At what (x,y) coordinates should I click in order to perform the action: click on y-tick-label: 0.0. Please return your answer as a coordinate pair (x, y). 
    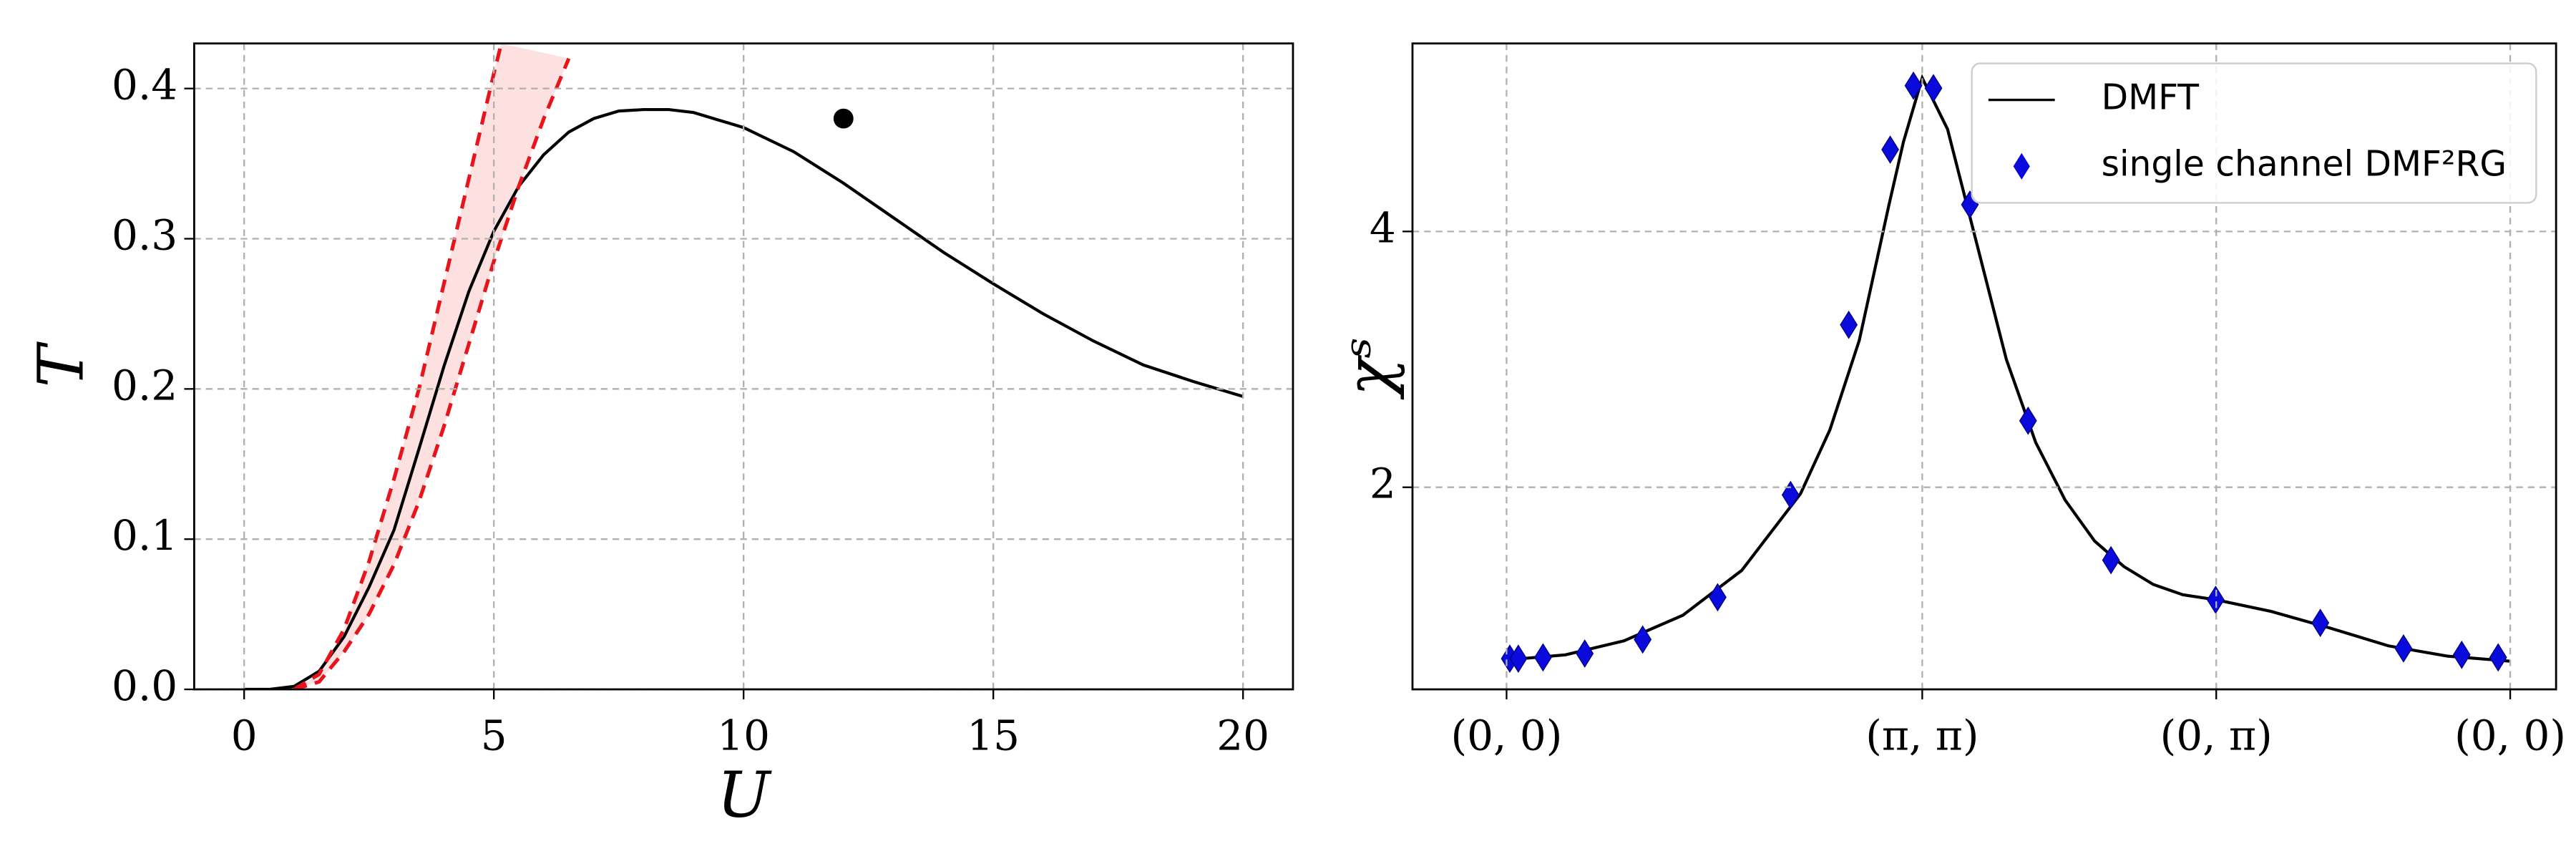
    Looking at the image, I should click on (144, 685).